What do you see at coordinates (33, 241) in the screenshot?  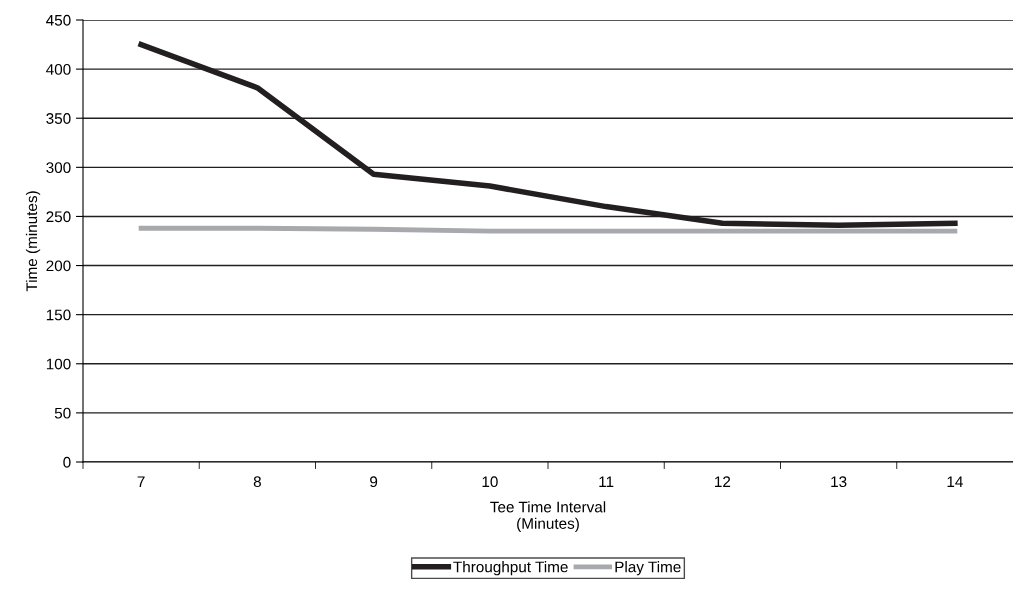 I see `y-axis-title: Time (minutes)` at bounding box center [33, 241].